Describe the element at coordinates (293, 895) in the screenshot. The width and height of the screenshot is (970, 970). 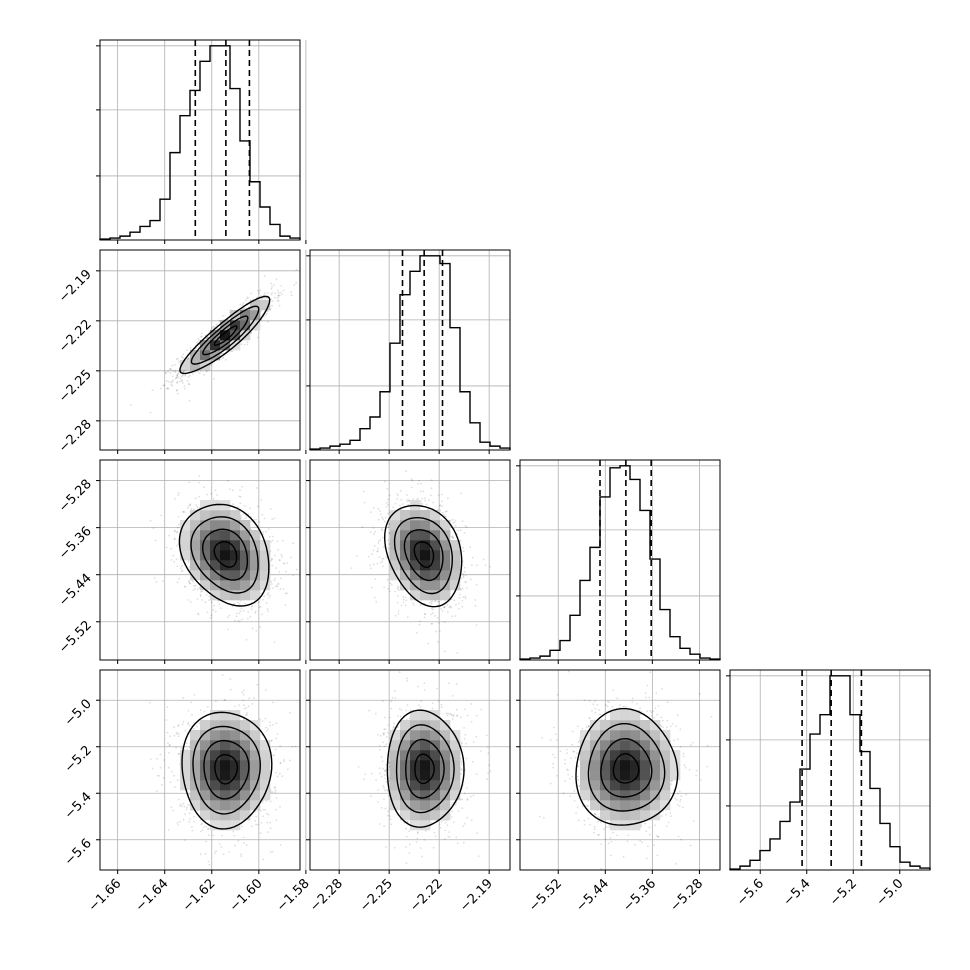
I see `x-tick-label: −1.58` at that location.